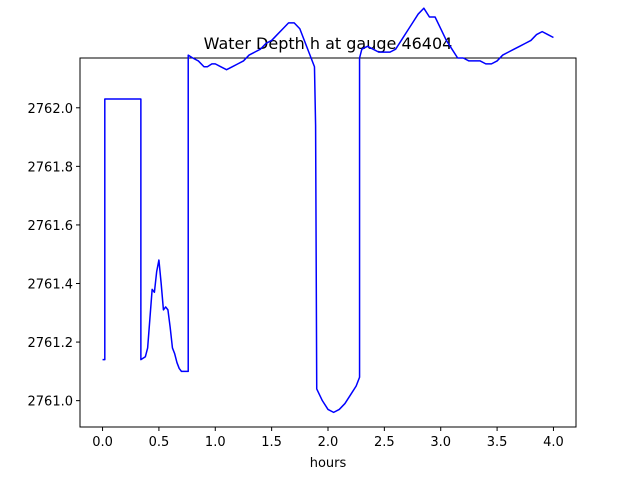 The width and height of the screenshot is (640, 480). Describe the element at coordinates (328, 43) in the screenshot. I see `chart-title: Water Depth h at gauge 46404` at that location.